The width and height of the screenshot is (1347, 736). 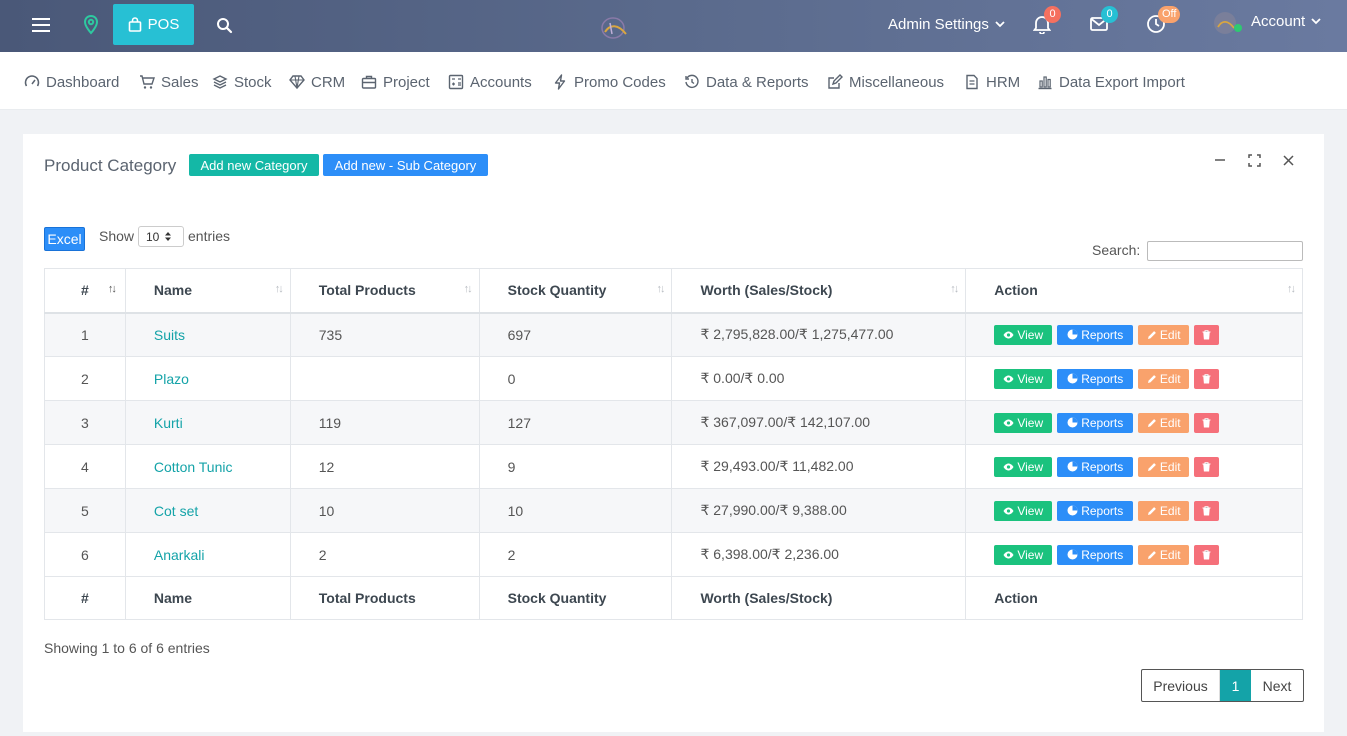 What do you see at coordinates (85, 598) in the screenshot?
I see `footer-num: #` at bounding box center [85, 598].